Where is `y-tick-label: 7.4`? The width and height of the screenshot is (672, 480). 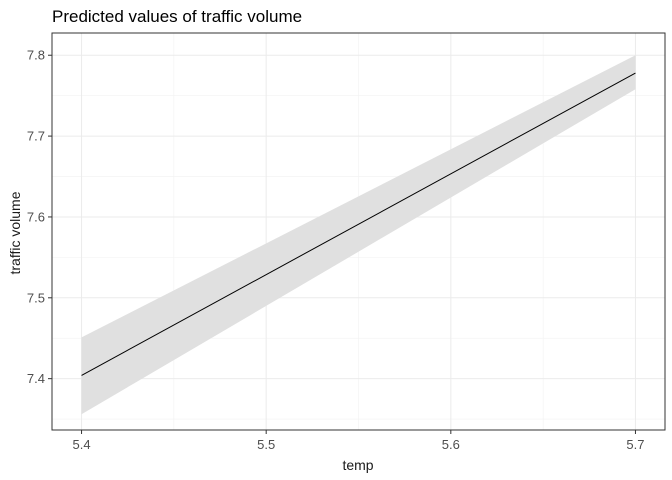 y-tick-label: 7.4 is located at coordinates (36, 378).